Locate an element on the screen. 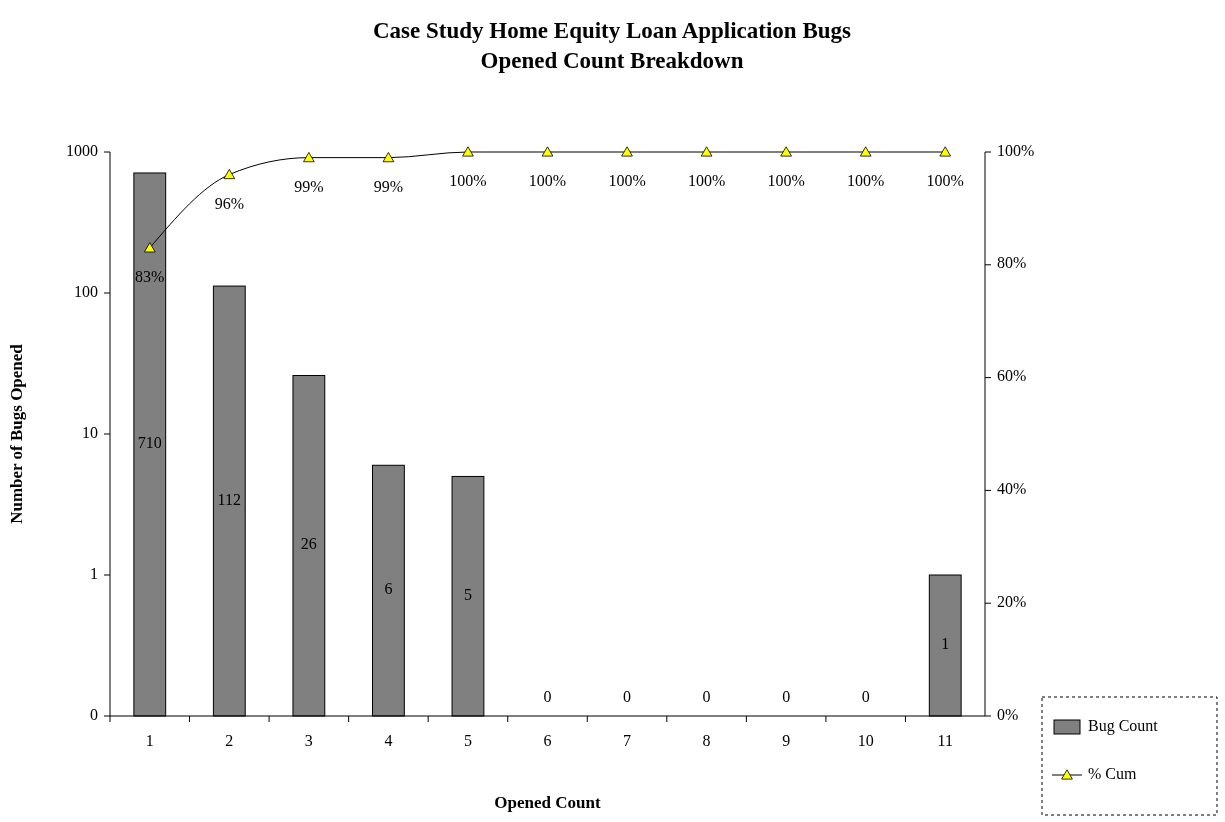 The height and width of the screenshot is (822, 1225). x-tick-label: 8 is located at coordinates (706, 740).